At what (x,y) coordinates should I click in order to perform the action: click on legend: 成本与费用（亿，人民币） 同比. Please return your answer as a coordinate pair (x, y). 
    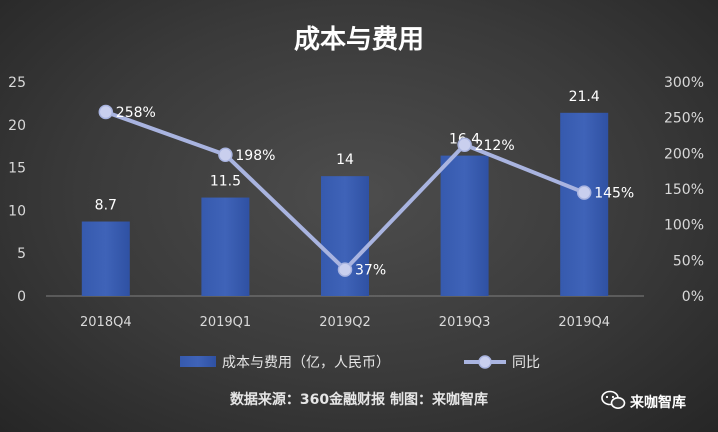
    Looking at the image, I should click on (360, 363).